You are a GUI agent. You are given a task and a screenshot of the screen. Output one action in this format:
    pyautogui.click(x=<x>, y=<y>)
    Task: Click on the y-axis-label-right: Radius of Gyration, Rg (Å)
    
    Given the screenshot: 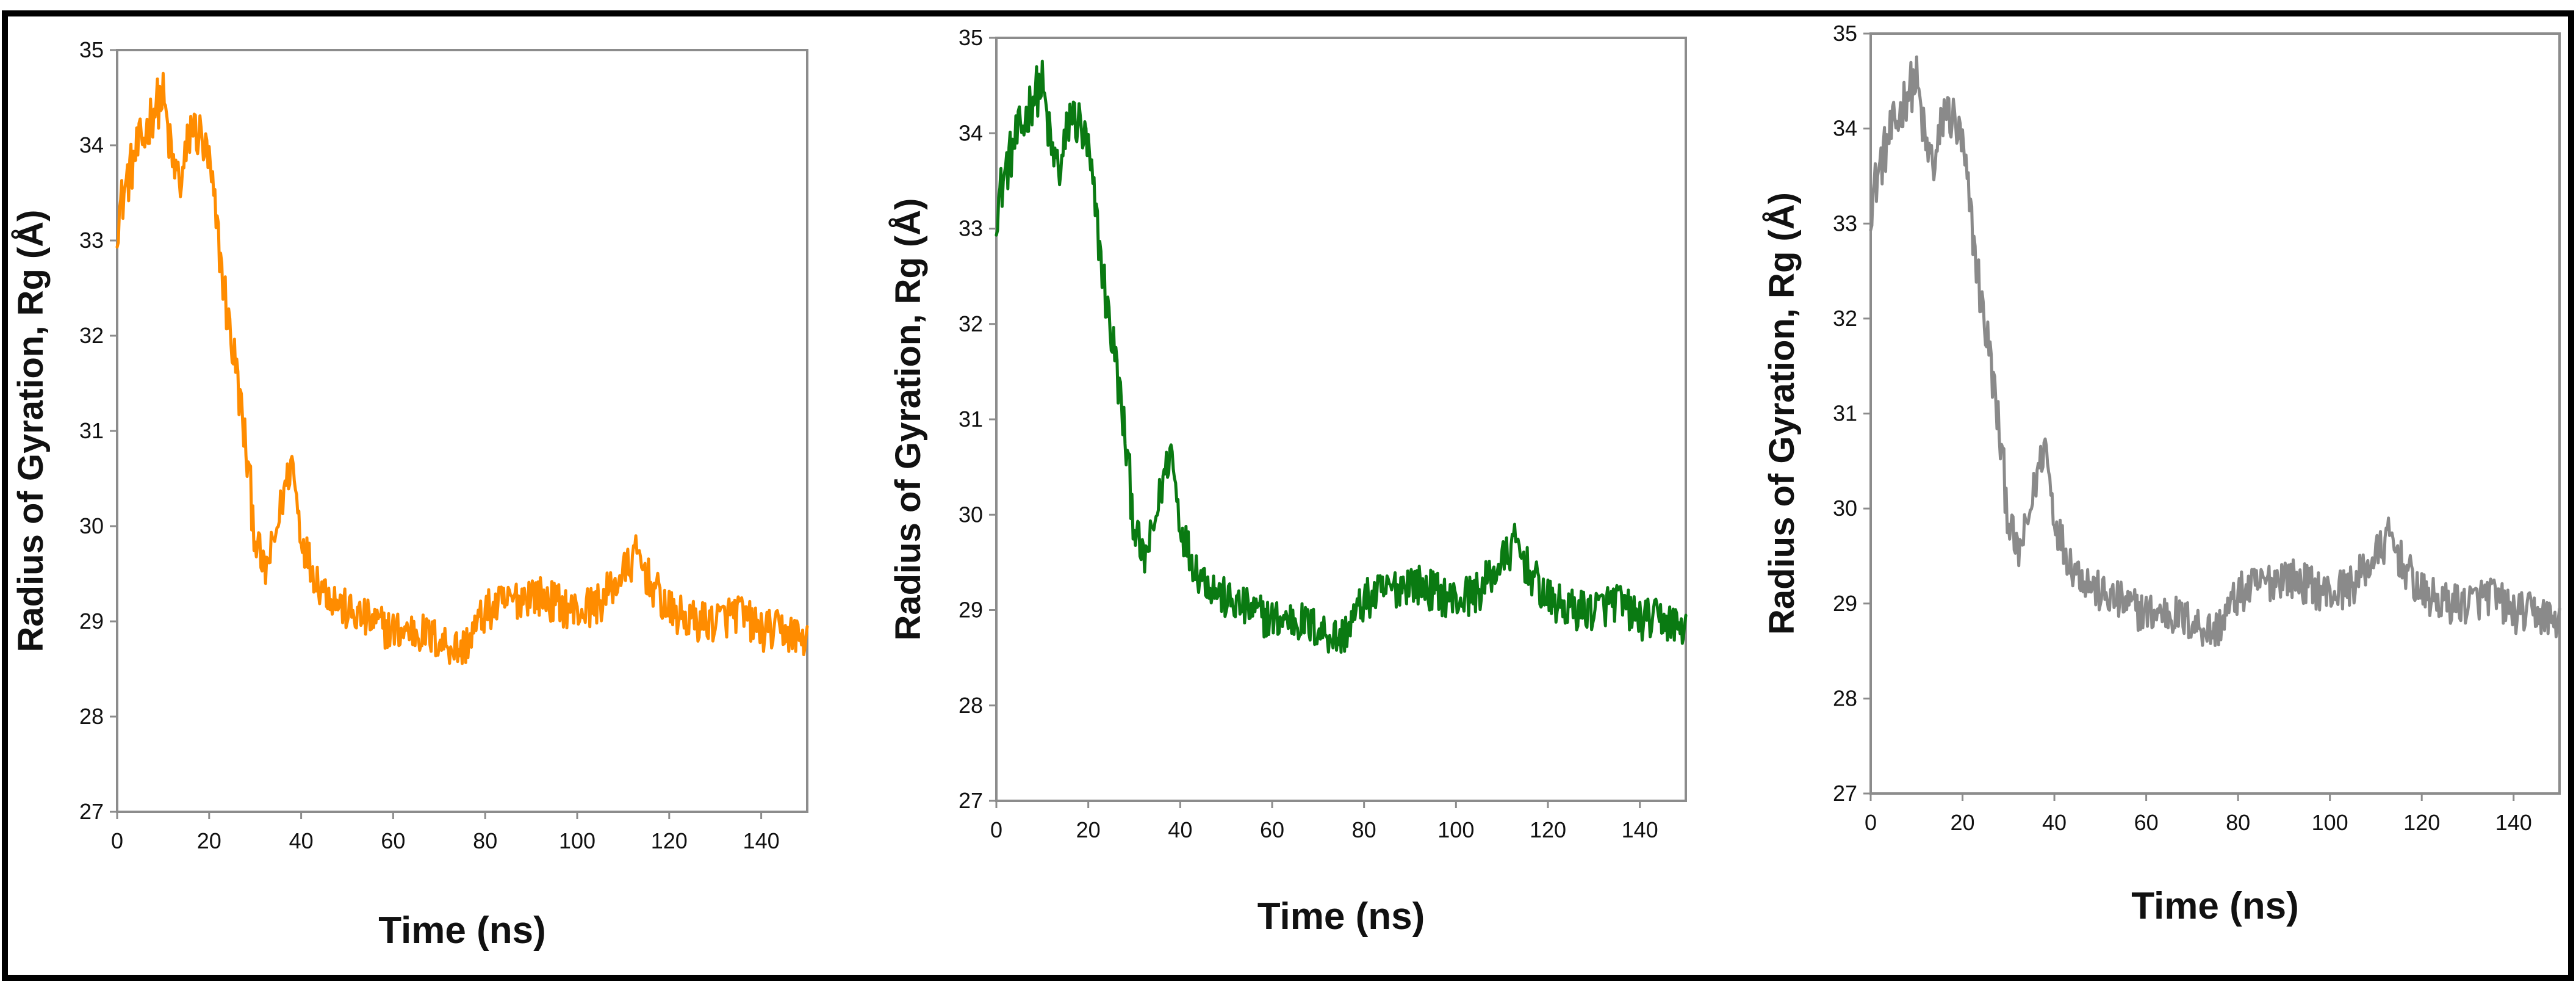 What is the action you would take?
    pyautogui.click(x=1782, y=413)
    